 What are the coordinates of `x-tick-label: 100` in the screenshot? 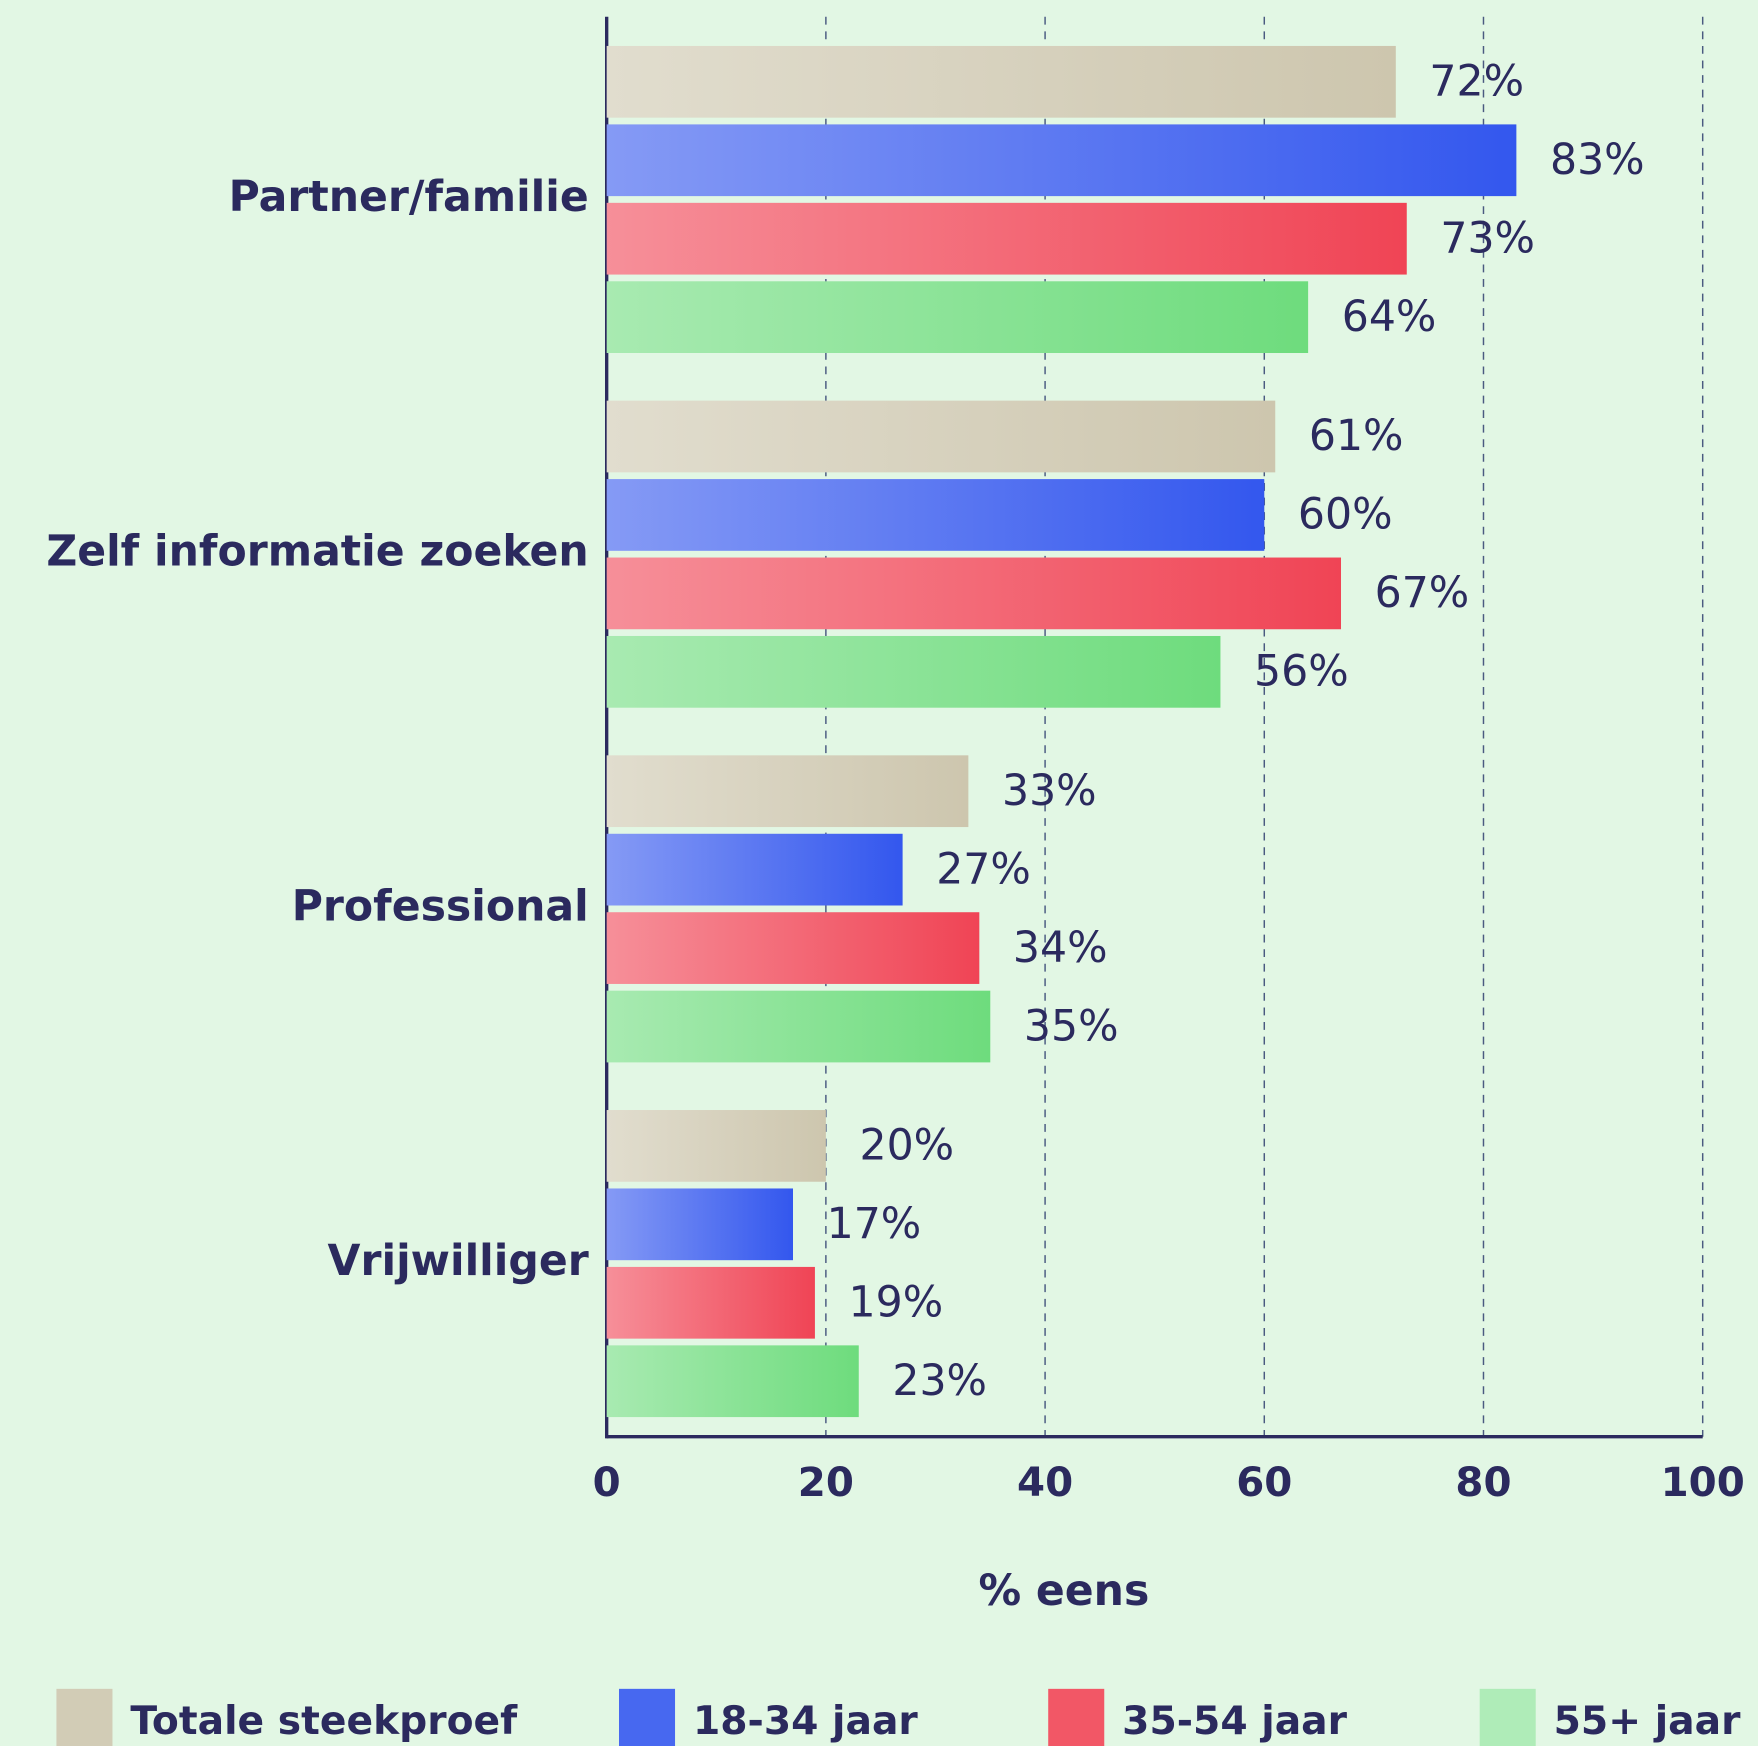 It's located at (1703, 1482).